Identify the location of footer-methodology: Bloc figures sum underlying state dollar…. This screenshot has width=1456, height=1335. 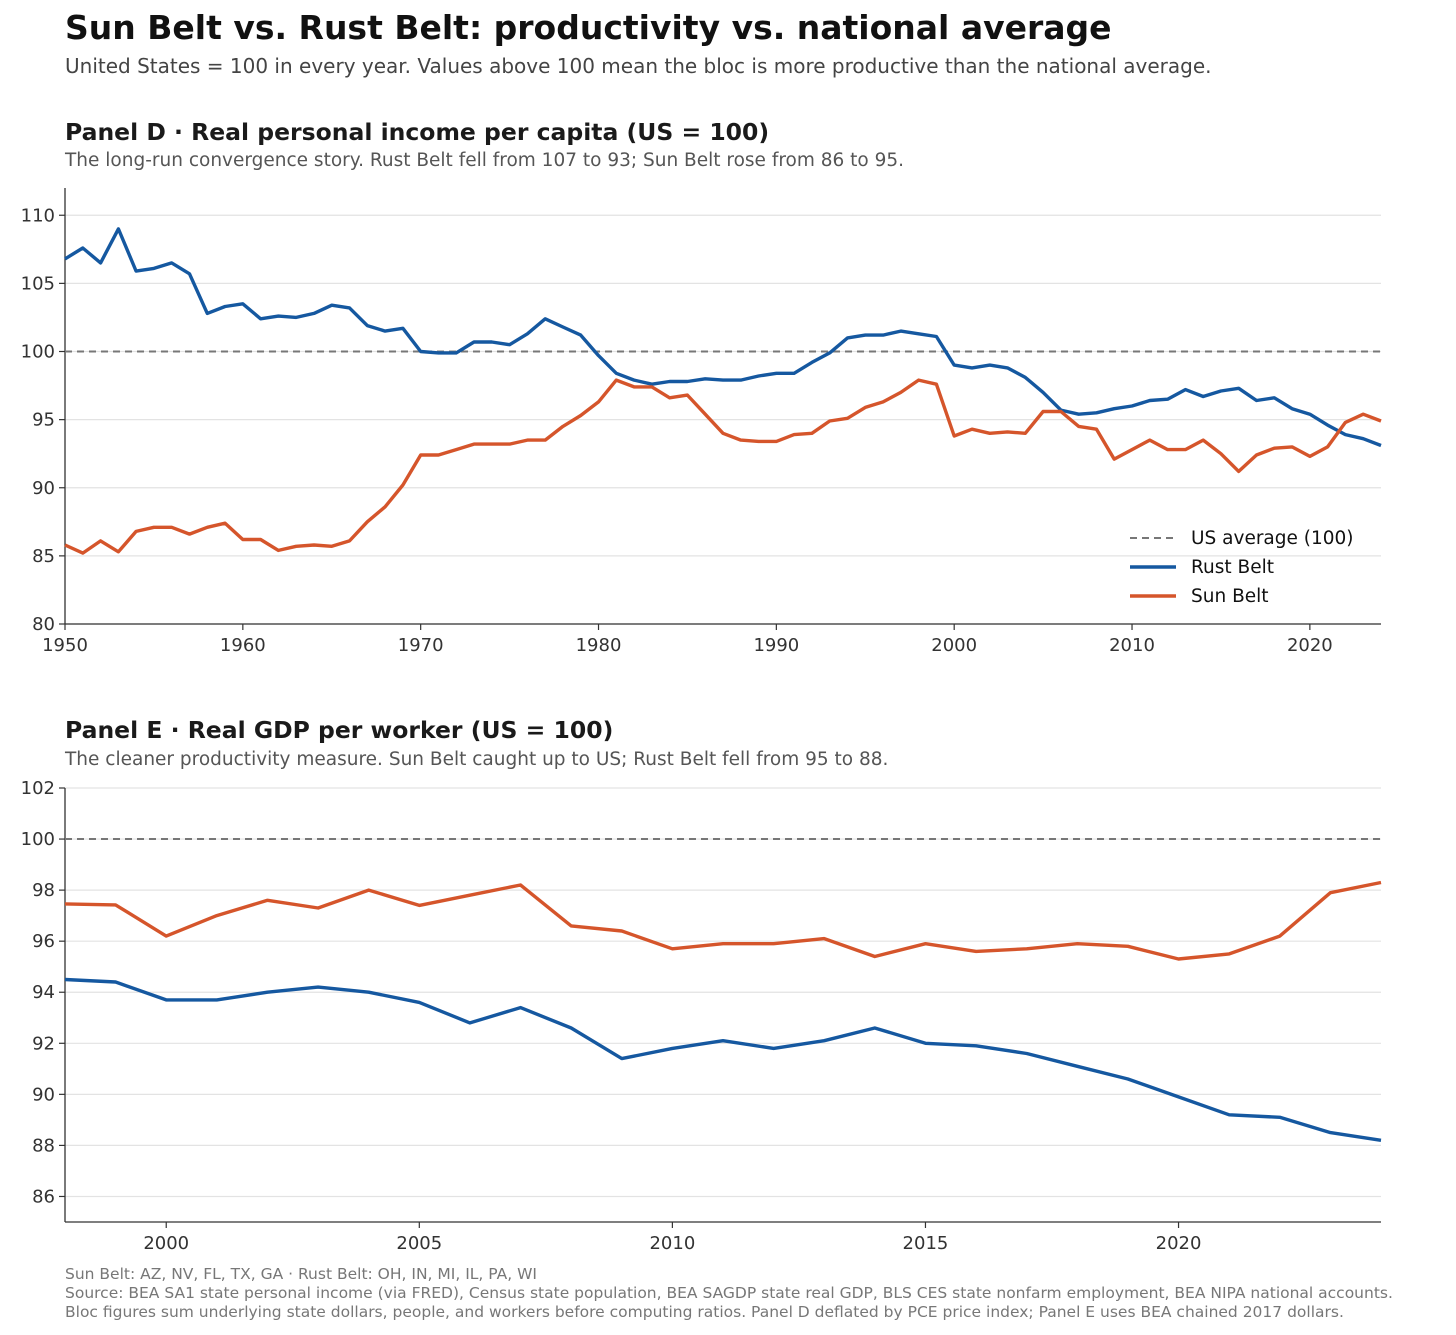
(704, 1312).